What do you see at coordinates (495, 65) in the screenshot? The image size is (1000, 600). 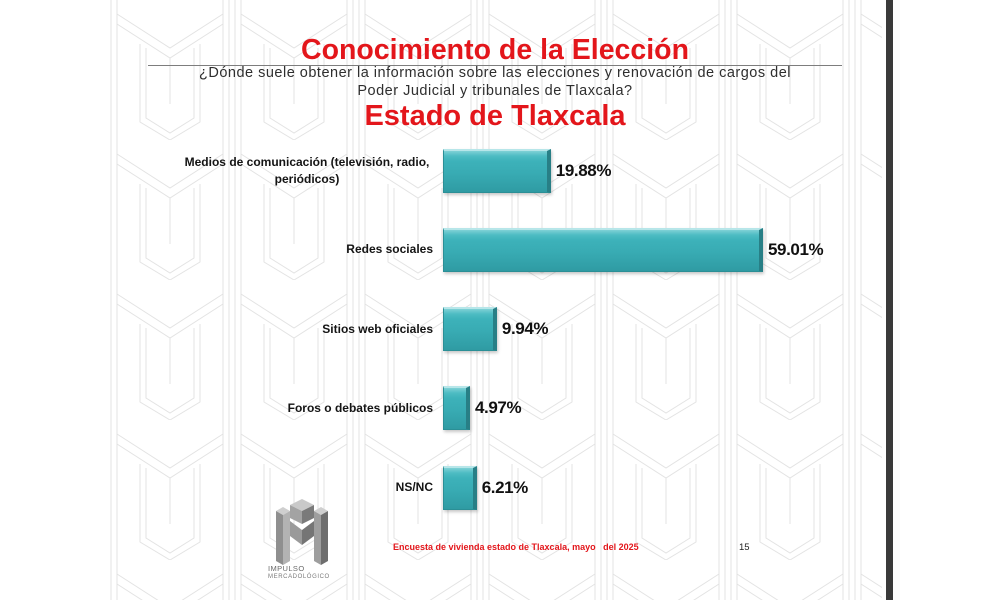 I see `title-divider` at bounding box center [495, 65].